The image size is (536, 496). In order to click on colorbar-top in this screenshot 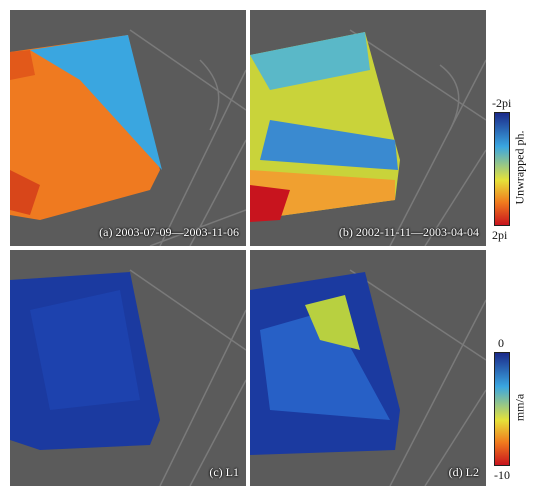, I will do `click(502, 169)`.